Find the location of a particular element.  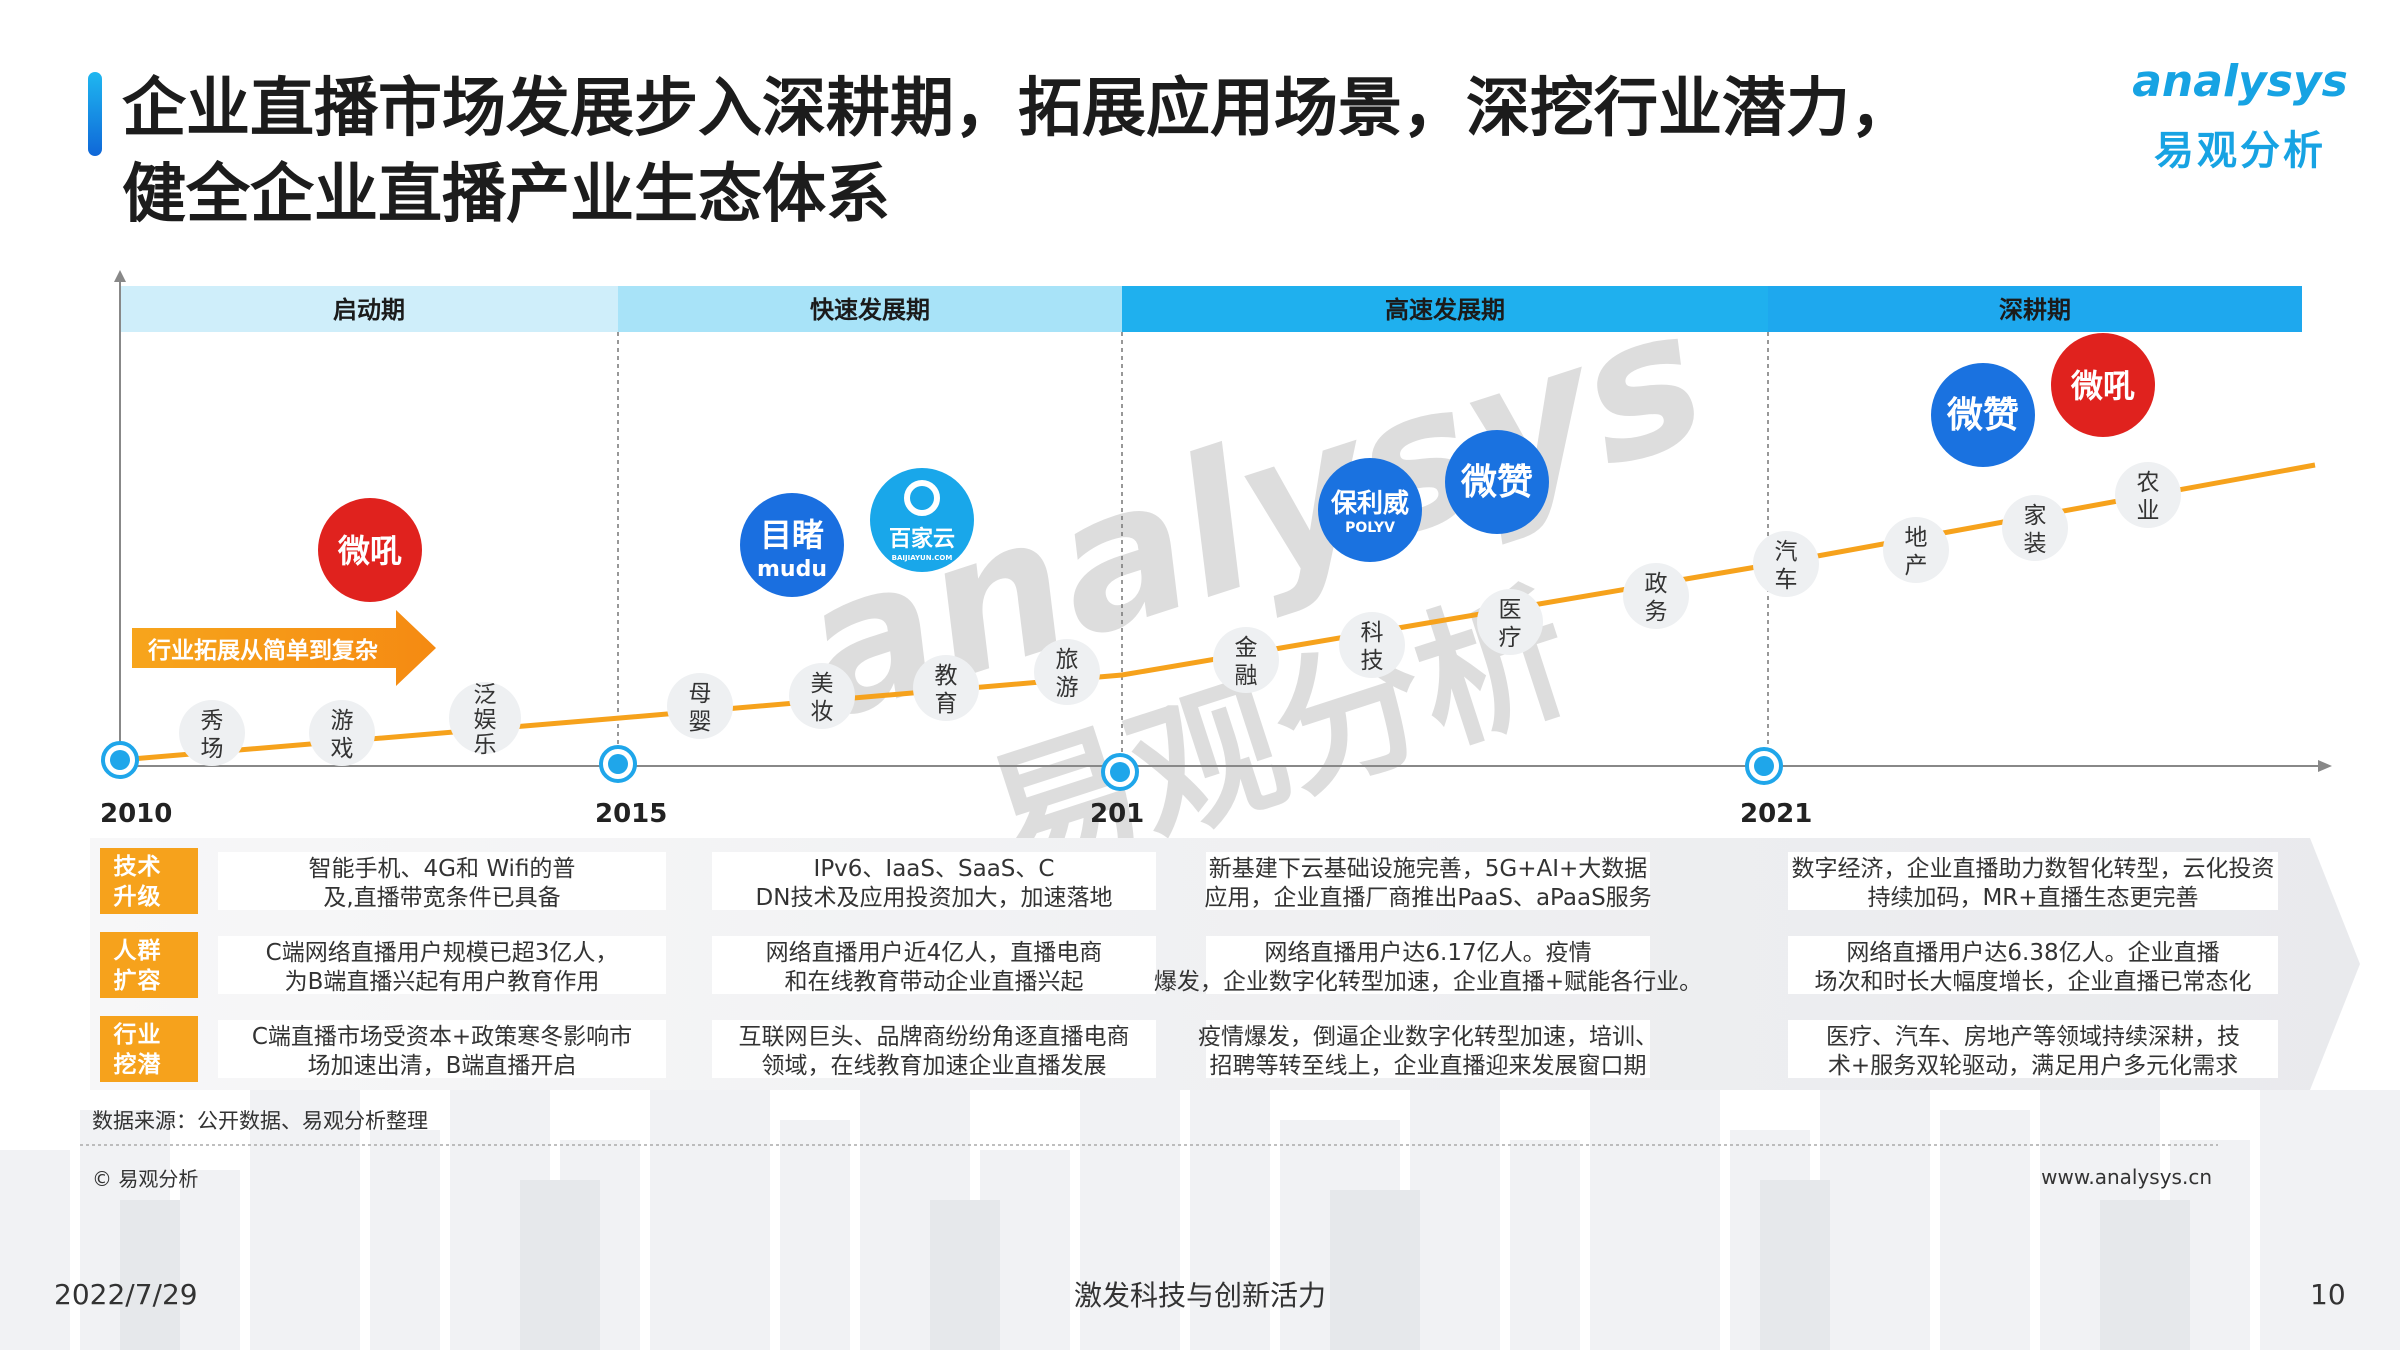

industry-bubble: 科技 is located at coordinates (1372, 645).